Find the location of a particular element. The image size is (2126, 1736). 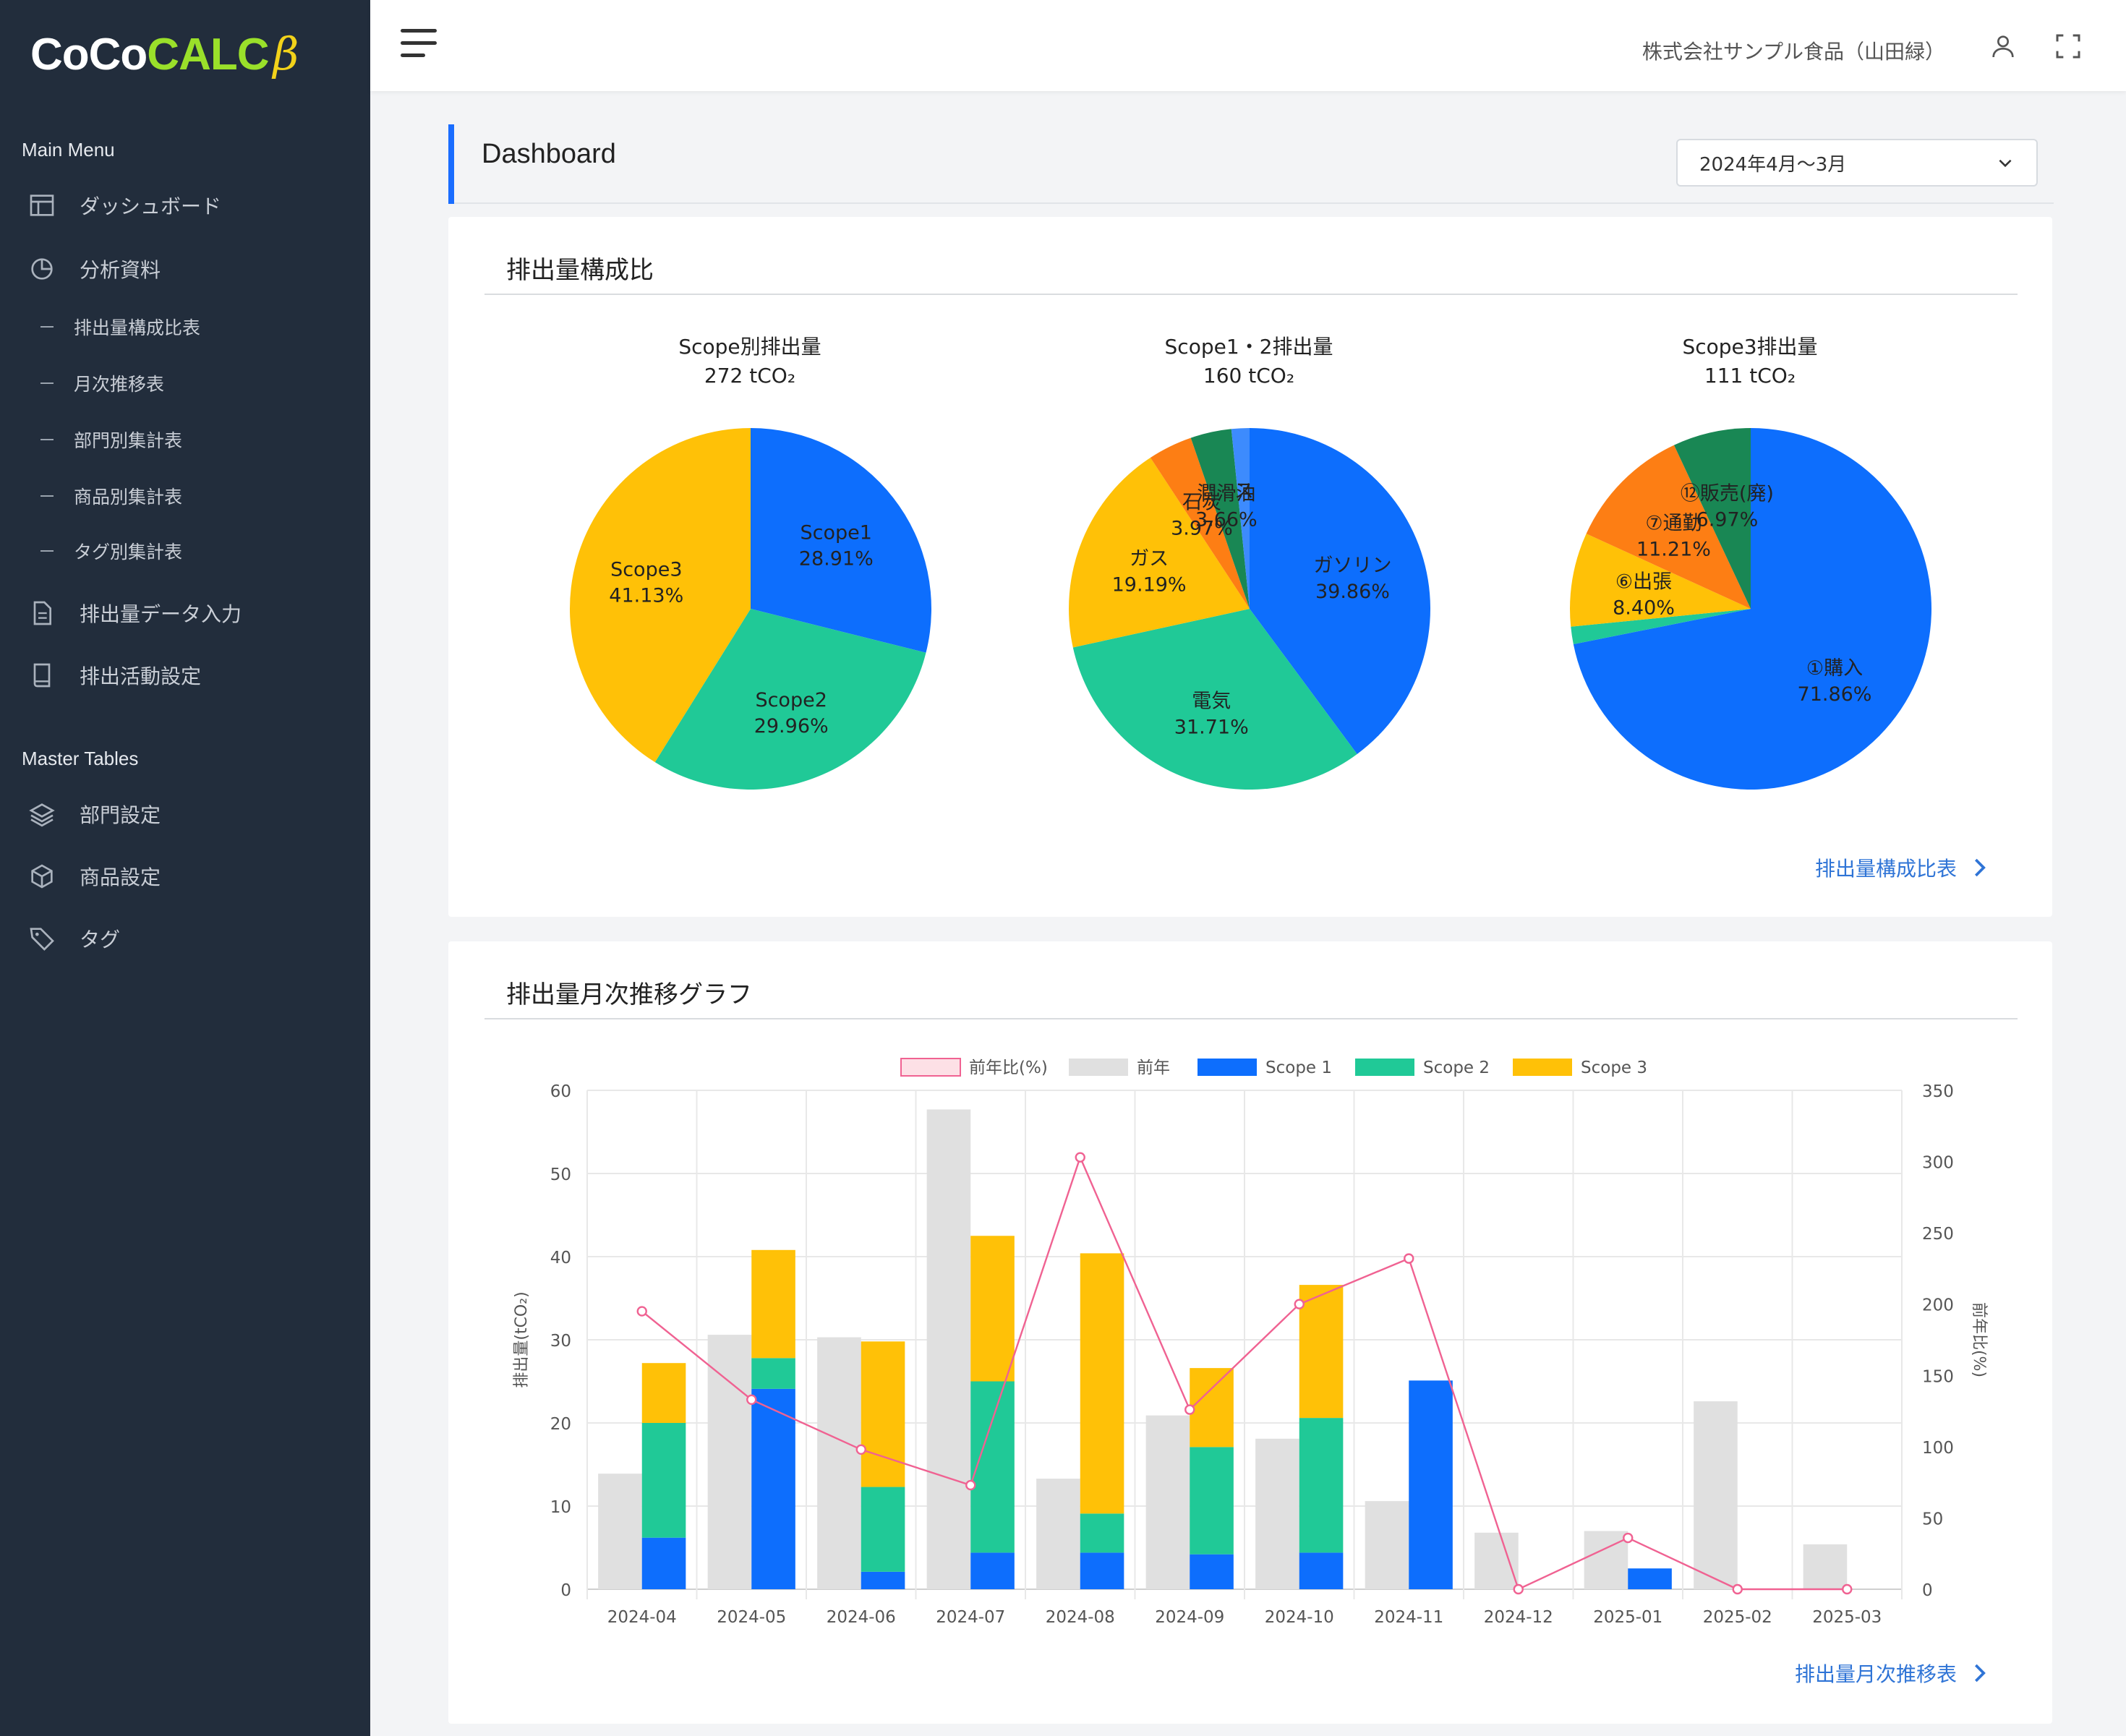

sidebar-item-dashboard: ダッシュボード is located at coordinates (124, 205).